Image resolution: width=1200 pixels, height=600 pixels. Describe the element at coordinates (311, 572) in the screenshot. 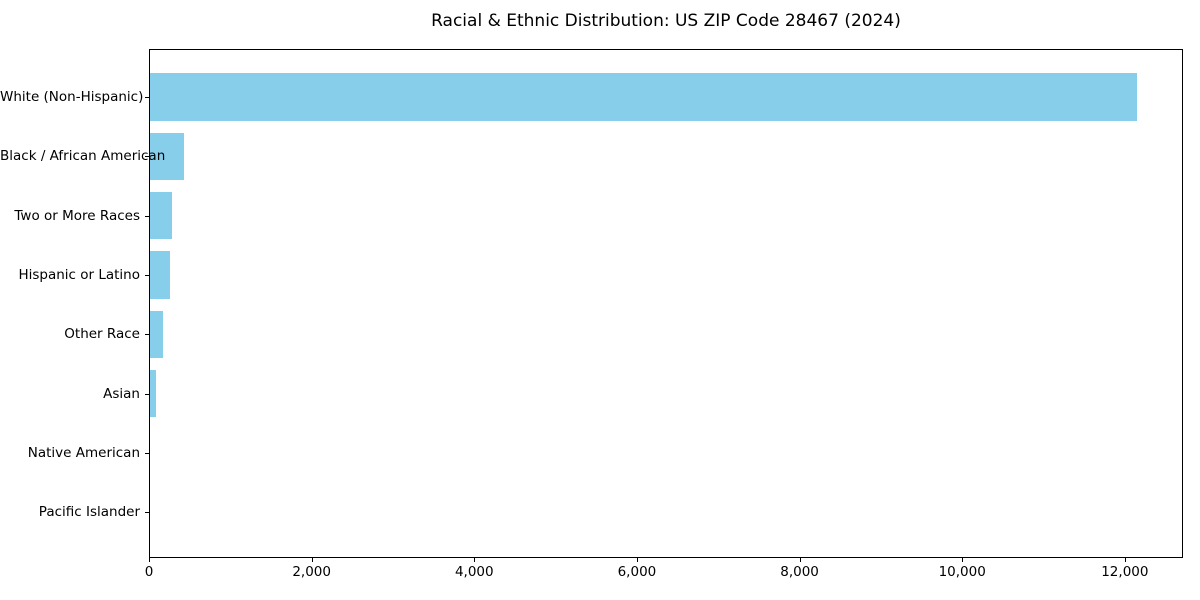

I see `x-axis-tick-label: 2,000` at that location.